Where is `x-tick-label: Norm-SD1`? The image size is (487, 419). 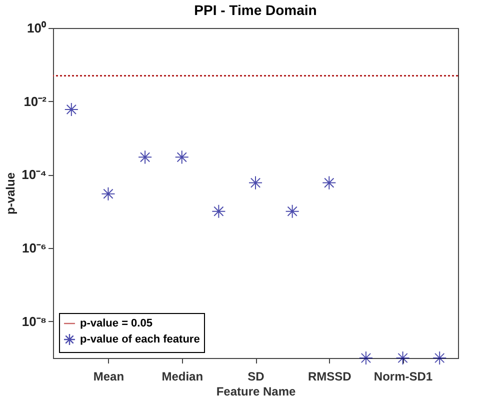 x-tick-label: Norm-SD1 is located at coordinates (403, 377).